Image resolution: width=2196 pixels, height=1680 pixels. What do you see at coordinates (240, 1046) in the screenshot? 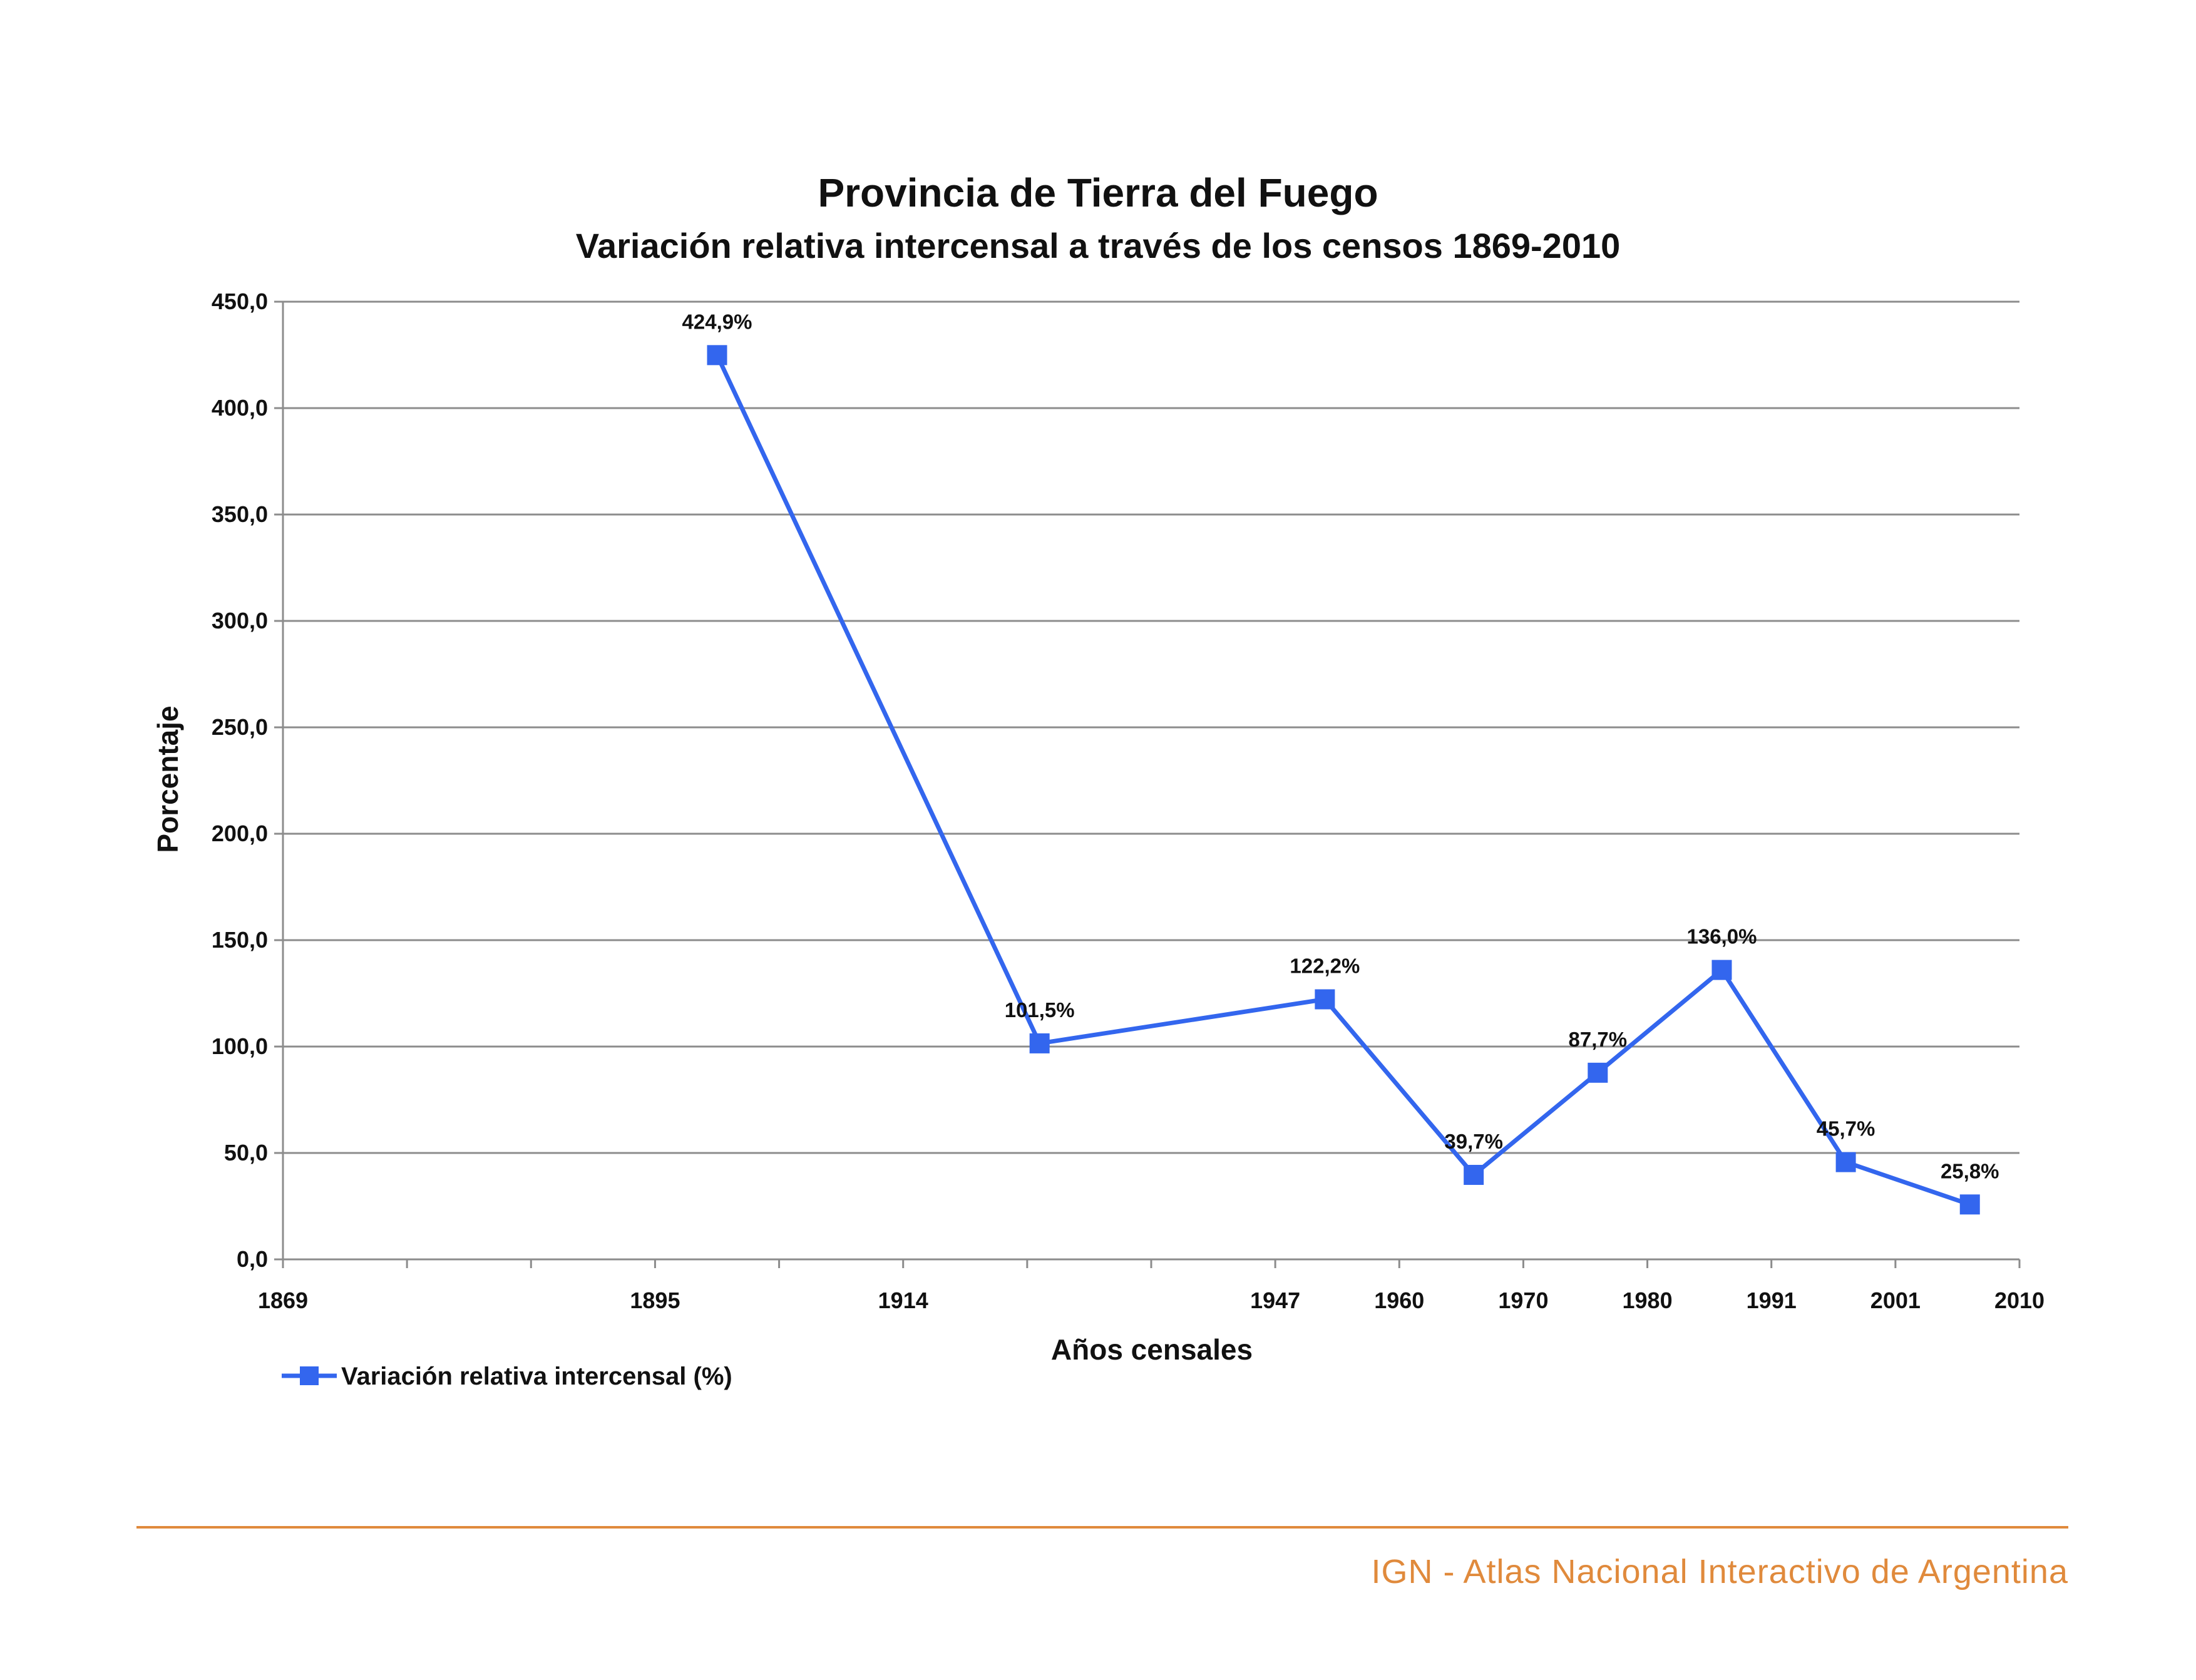
I see `y-tick-label: 100,0` at bounding box center [240, 1046].